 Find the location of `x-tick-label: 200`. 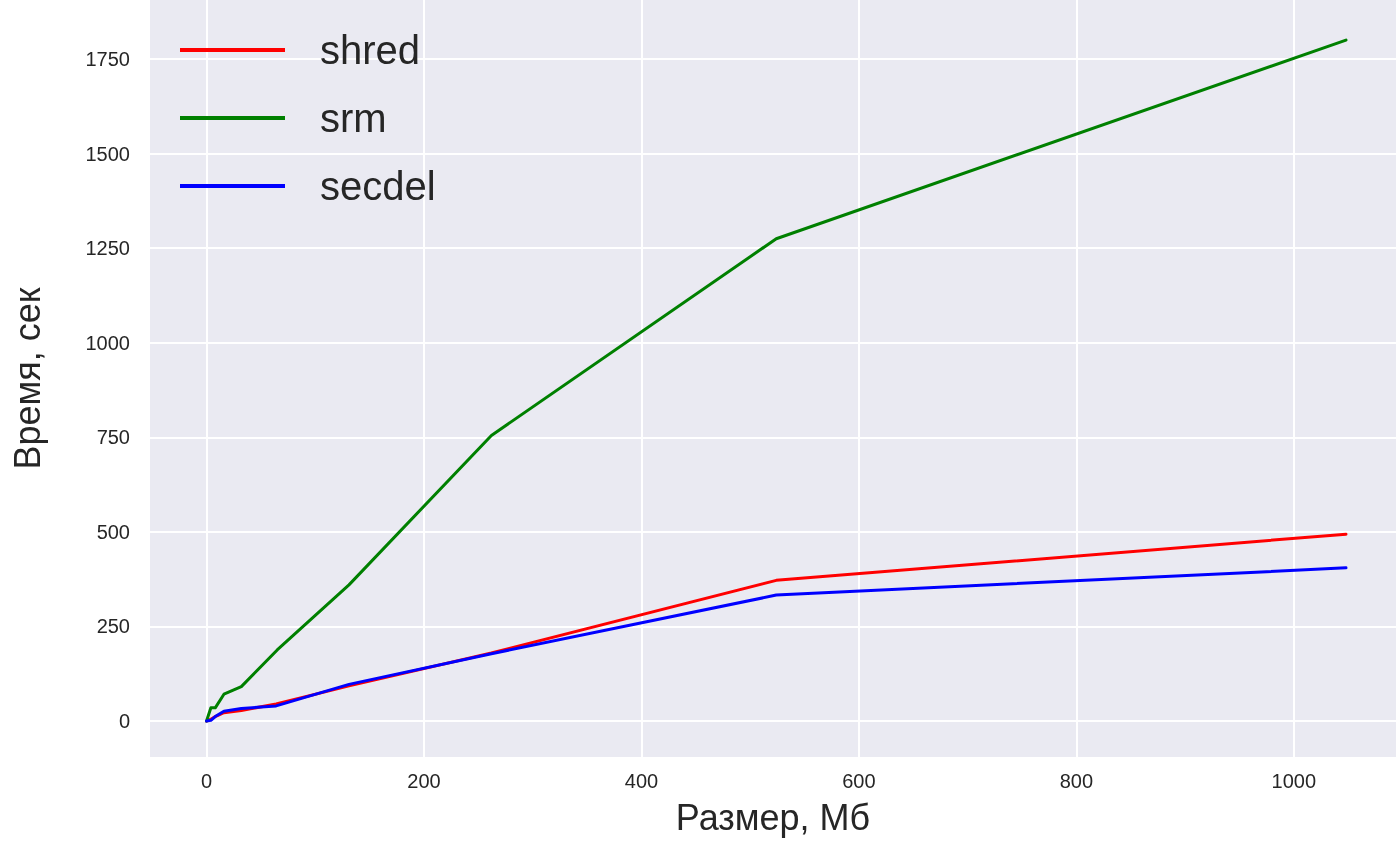

x-tick-label: 200 is located at coordinates (424, 781).